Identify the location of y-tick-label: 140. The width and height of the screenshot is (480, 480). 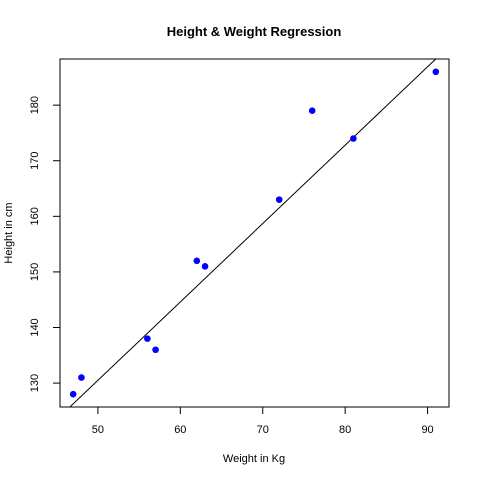
(35, 327).